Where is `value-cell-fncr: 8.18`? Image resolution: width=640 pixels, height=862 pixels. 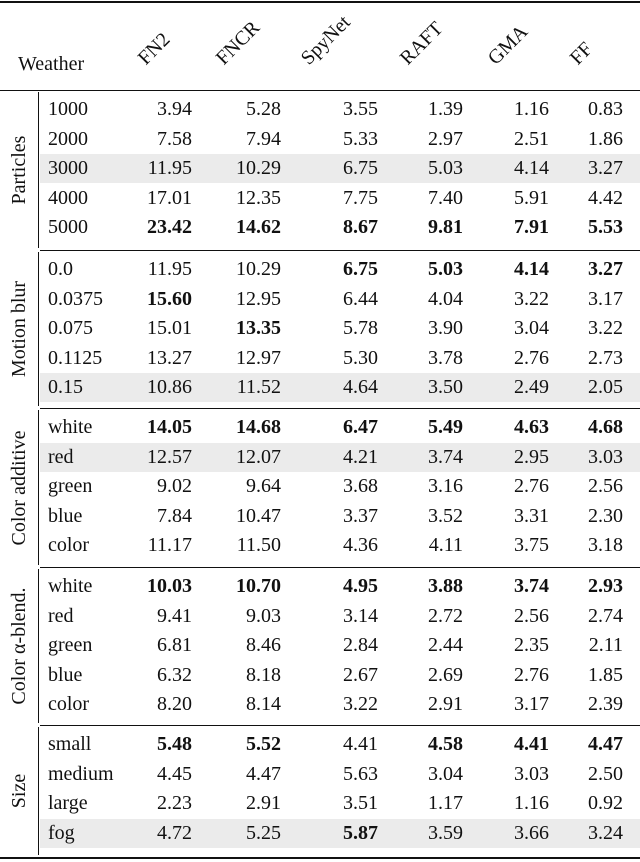 value-cell-fncr: 8.18 is located at coordinates (263, 674).